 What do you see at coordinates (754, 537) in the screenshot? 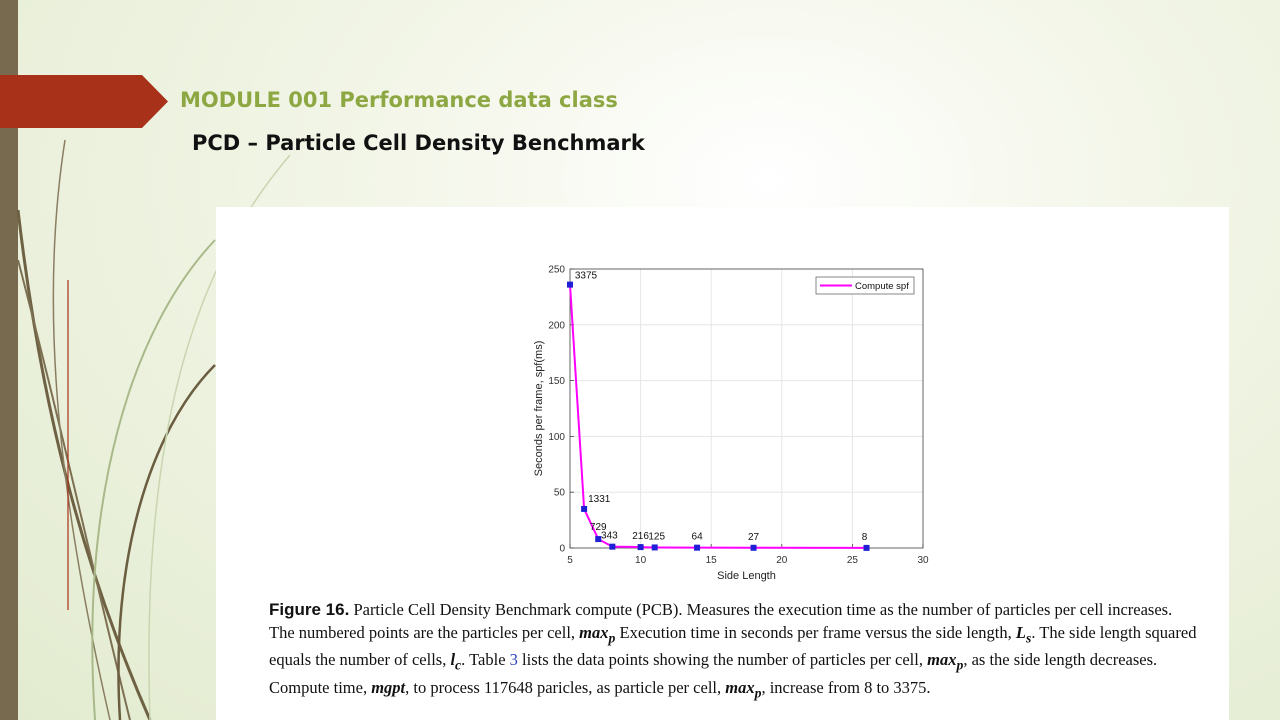
I see `data-label: 27` at bounding box center [754, 537].